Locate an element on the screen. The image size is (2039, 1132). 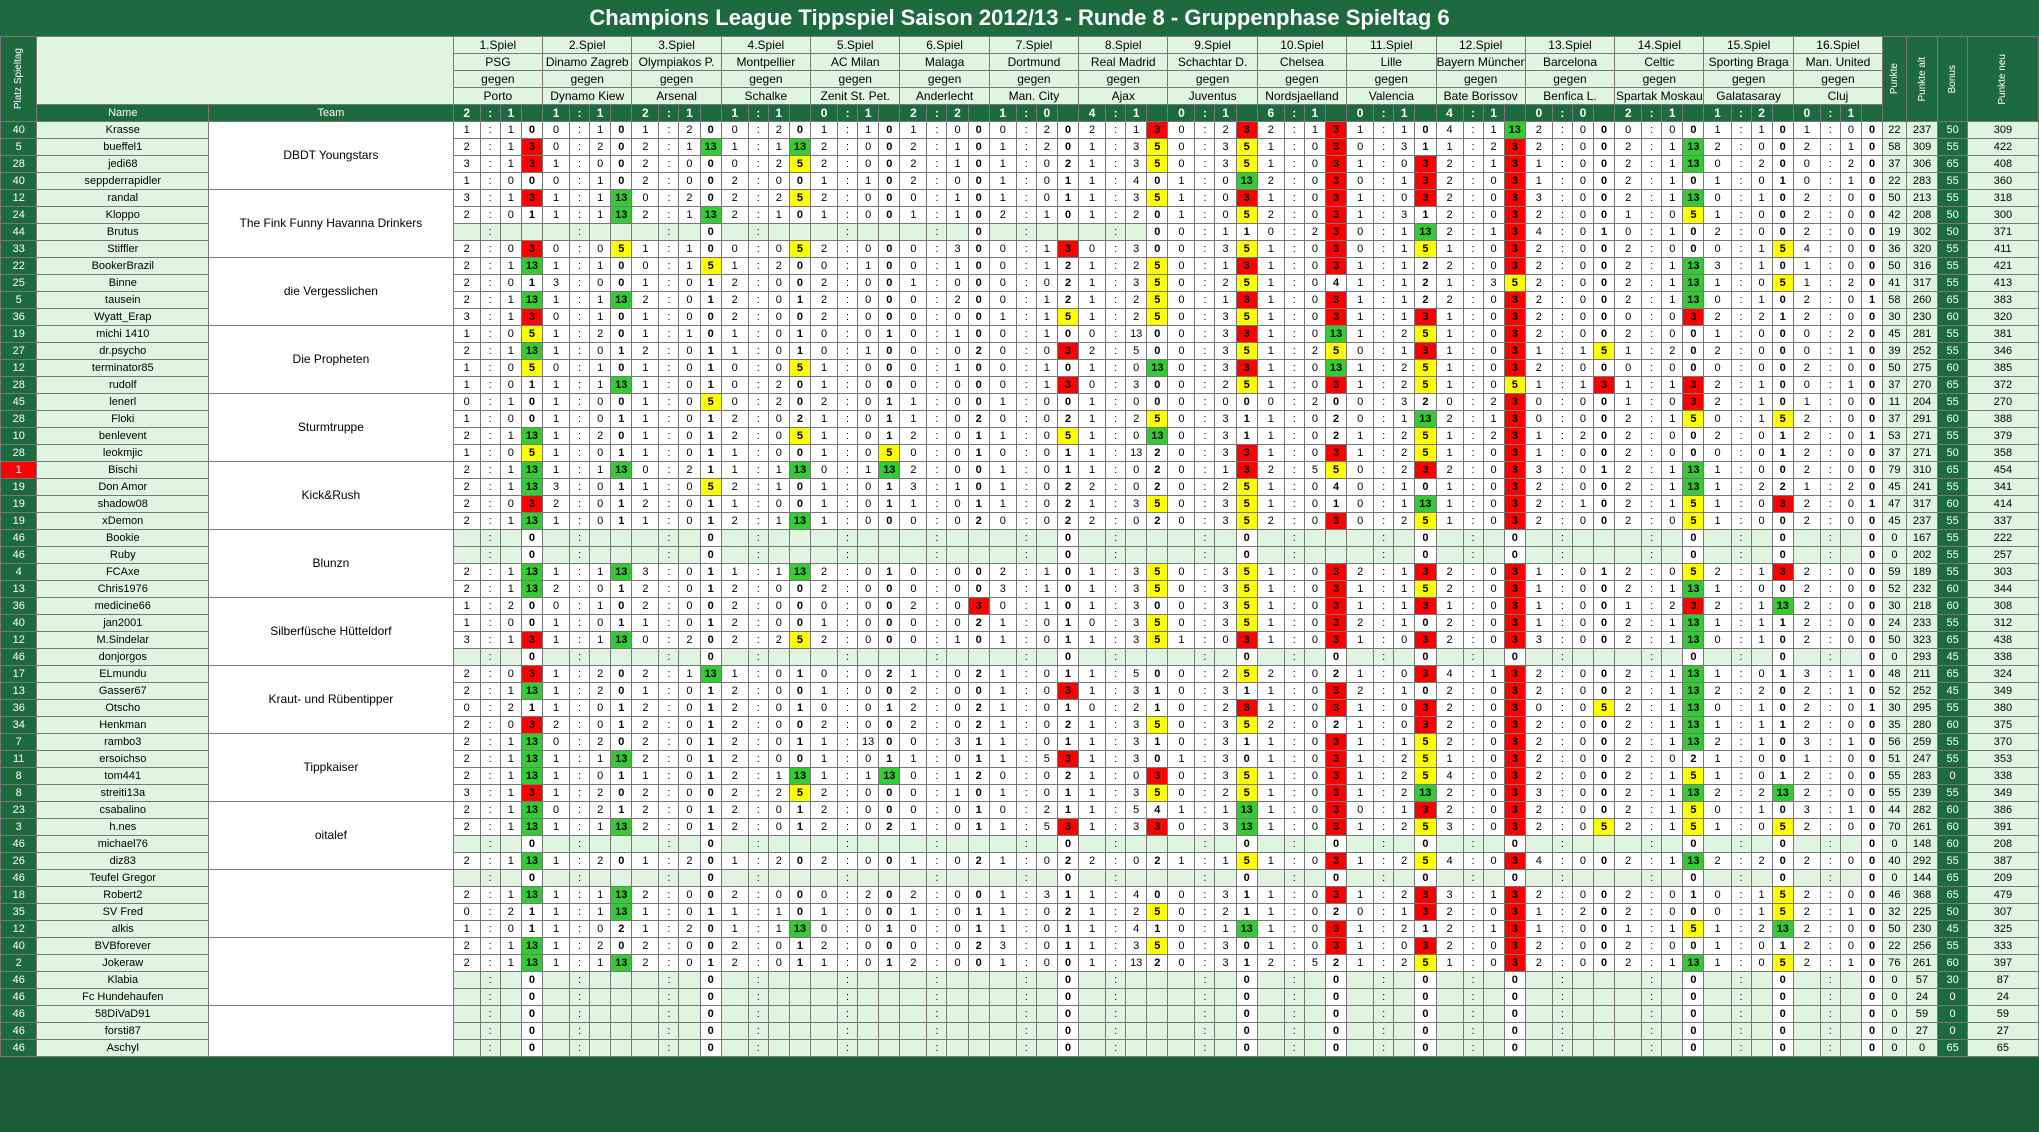
points-new-cell: 397 is located at coordinates (2002, 963).